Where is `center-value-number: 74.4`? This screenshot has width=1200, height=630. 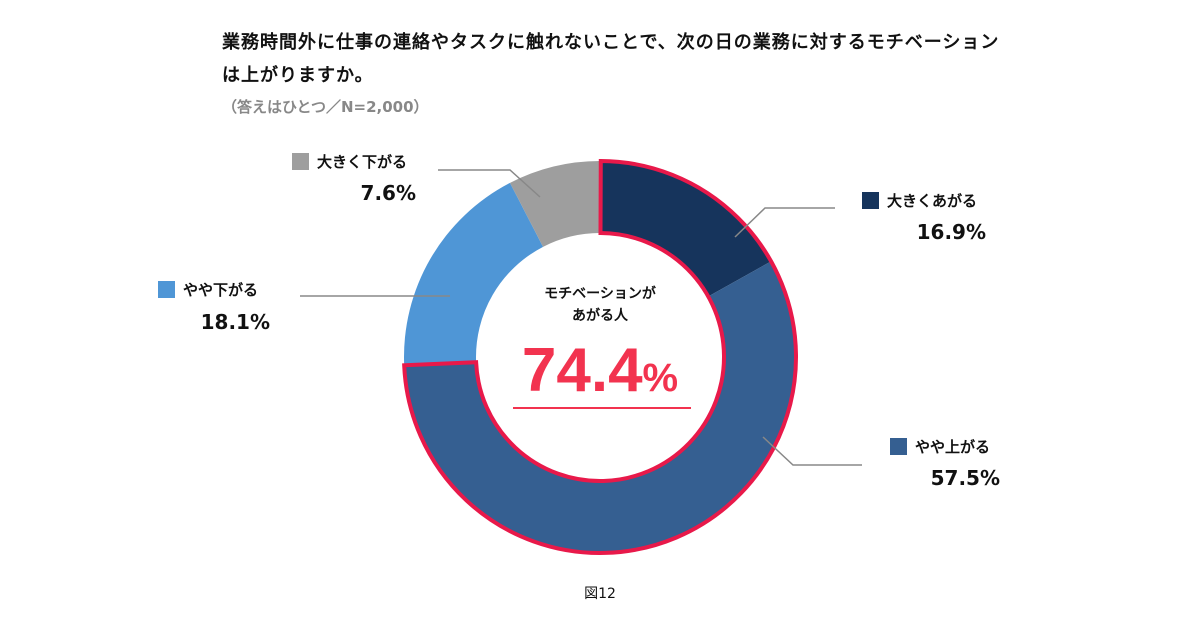 center-value-number: 74.4 is located at coordinates (582, 370).